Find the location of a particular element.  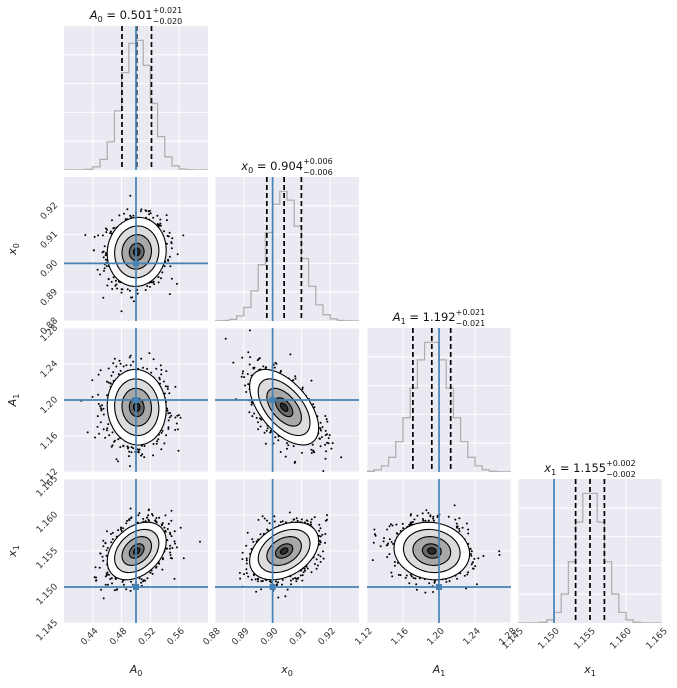

title-value: = 0.501 is located at coordinates (128, 15).